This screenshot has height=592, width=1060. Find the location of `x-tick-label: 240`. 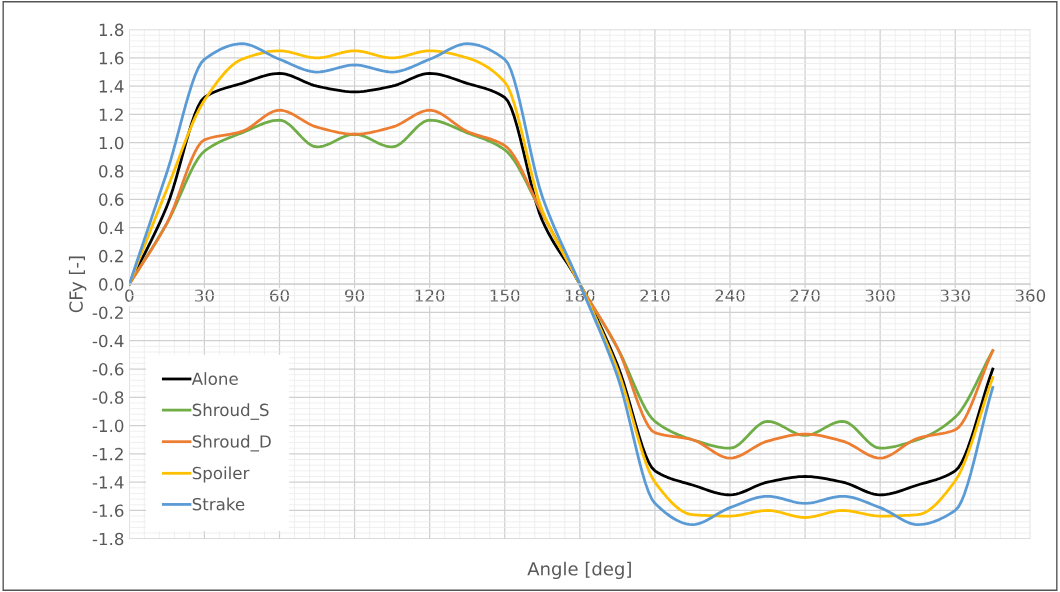

x-tick-label: 240 is located at coordinates (730, 295).